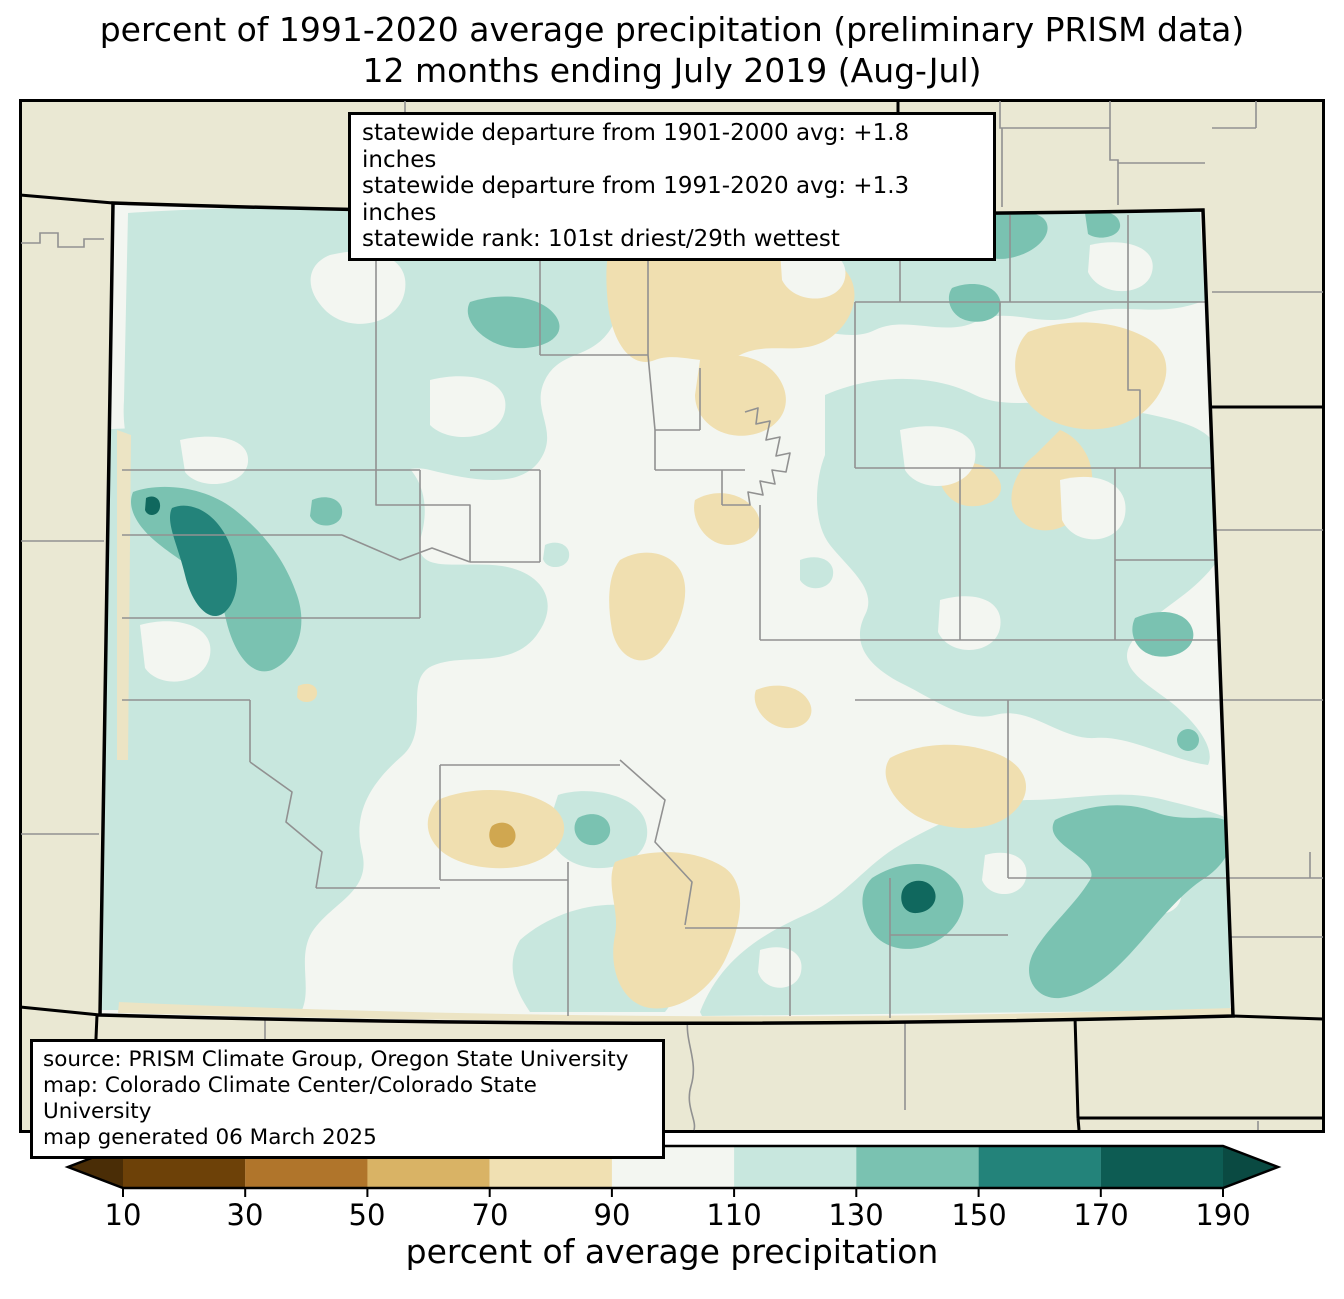 The height and width of the screenshot is (1299, 1344). Describe the element at coordinates (490, 1215) in the screenshot. I see `colorbar-tick-label: 70` at that location.